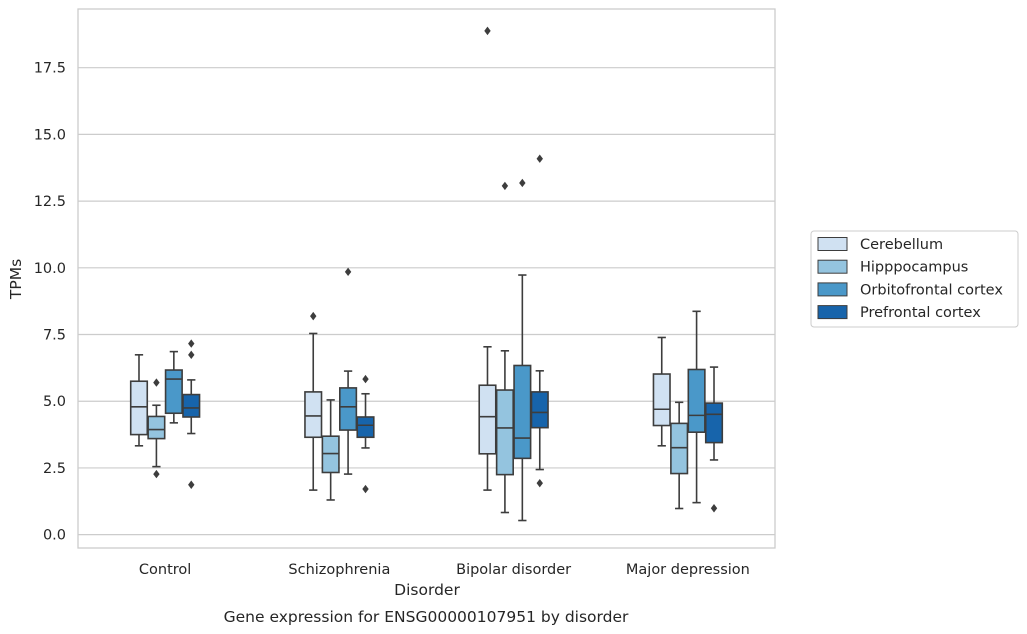  I want to click on y-tick-label: 2.5, so click(54, 469).